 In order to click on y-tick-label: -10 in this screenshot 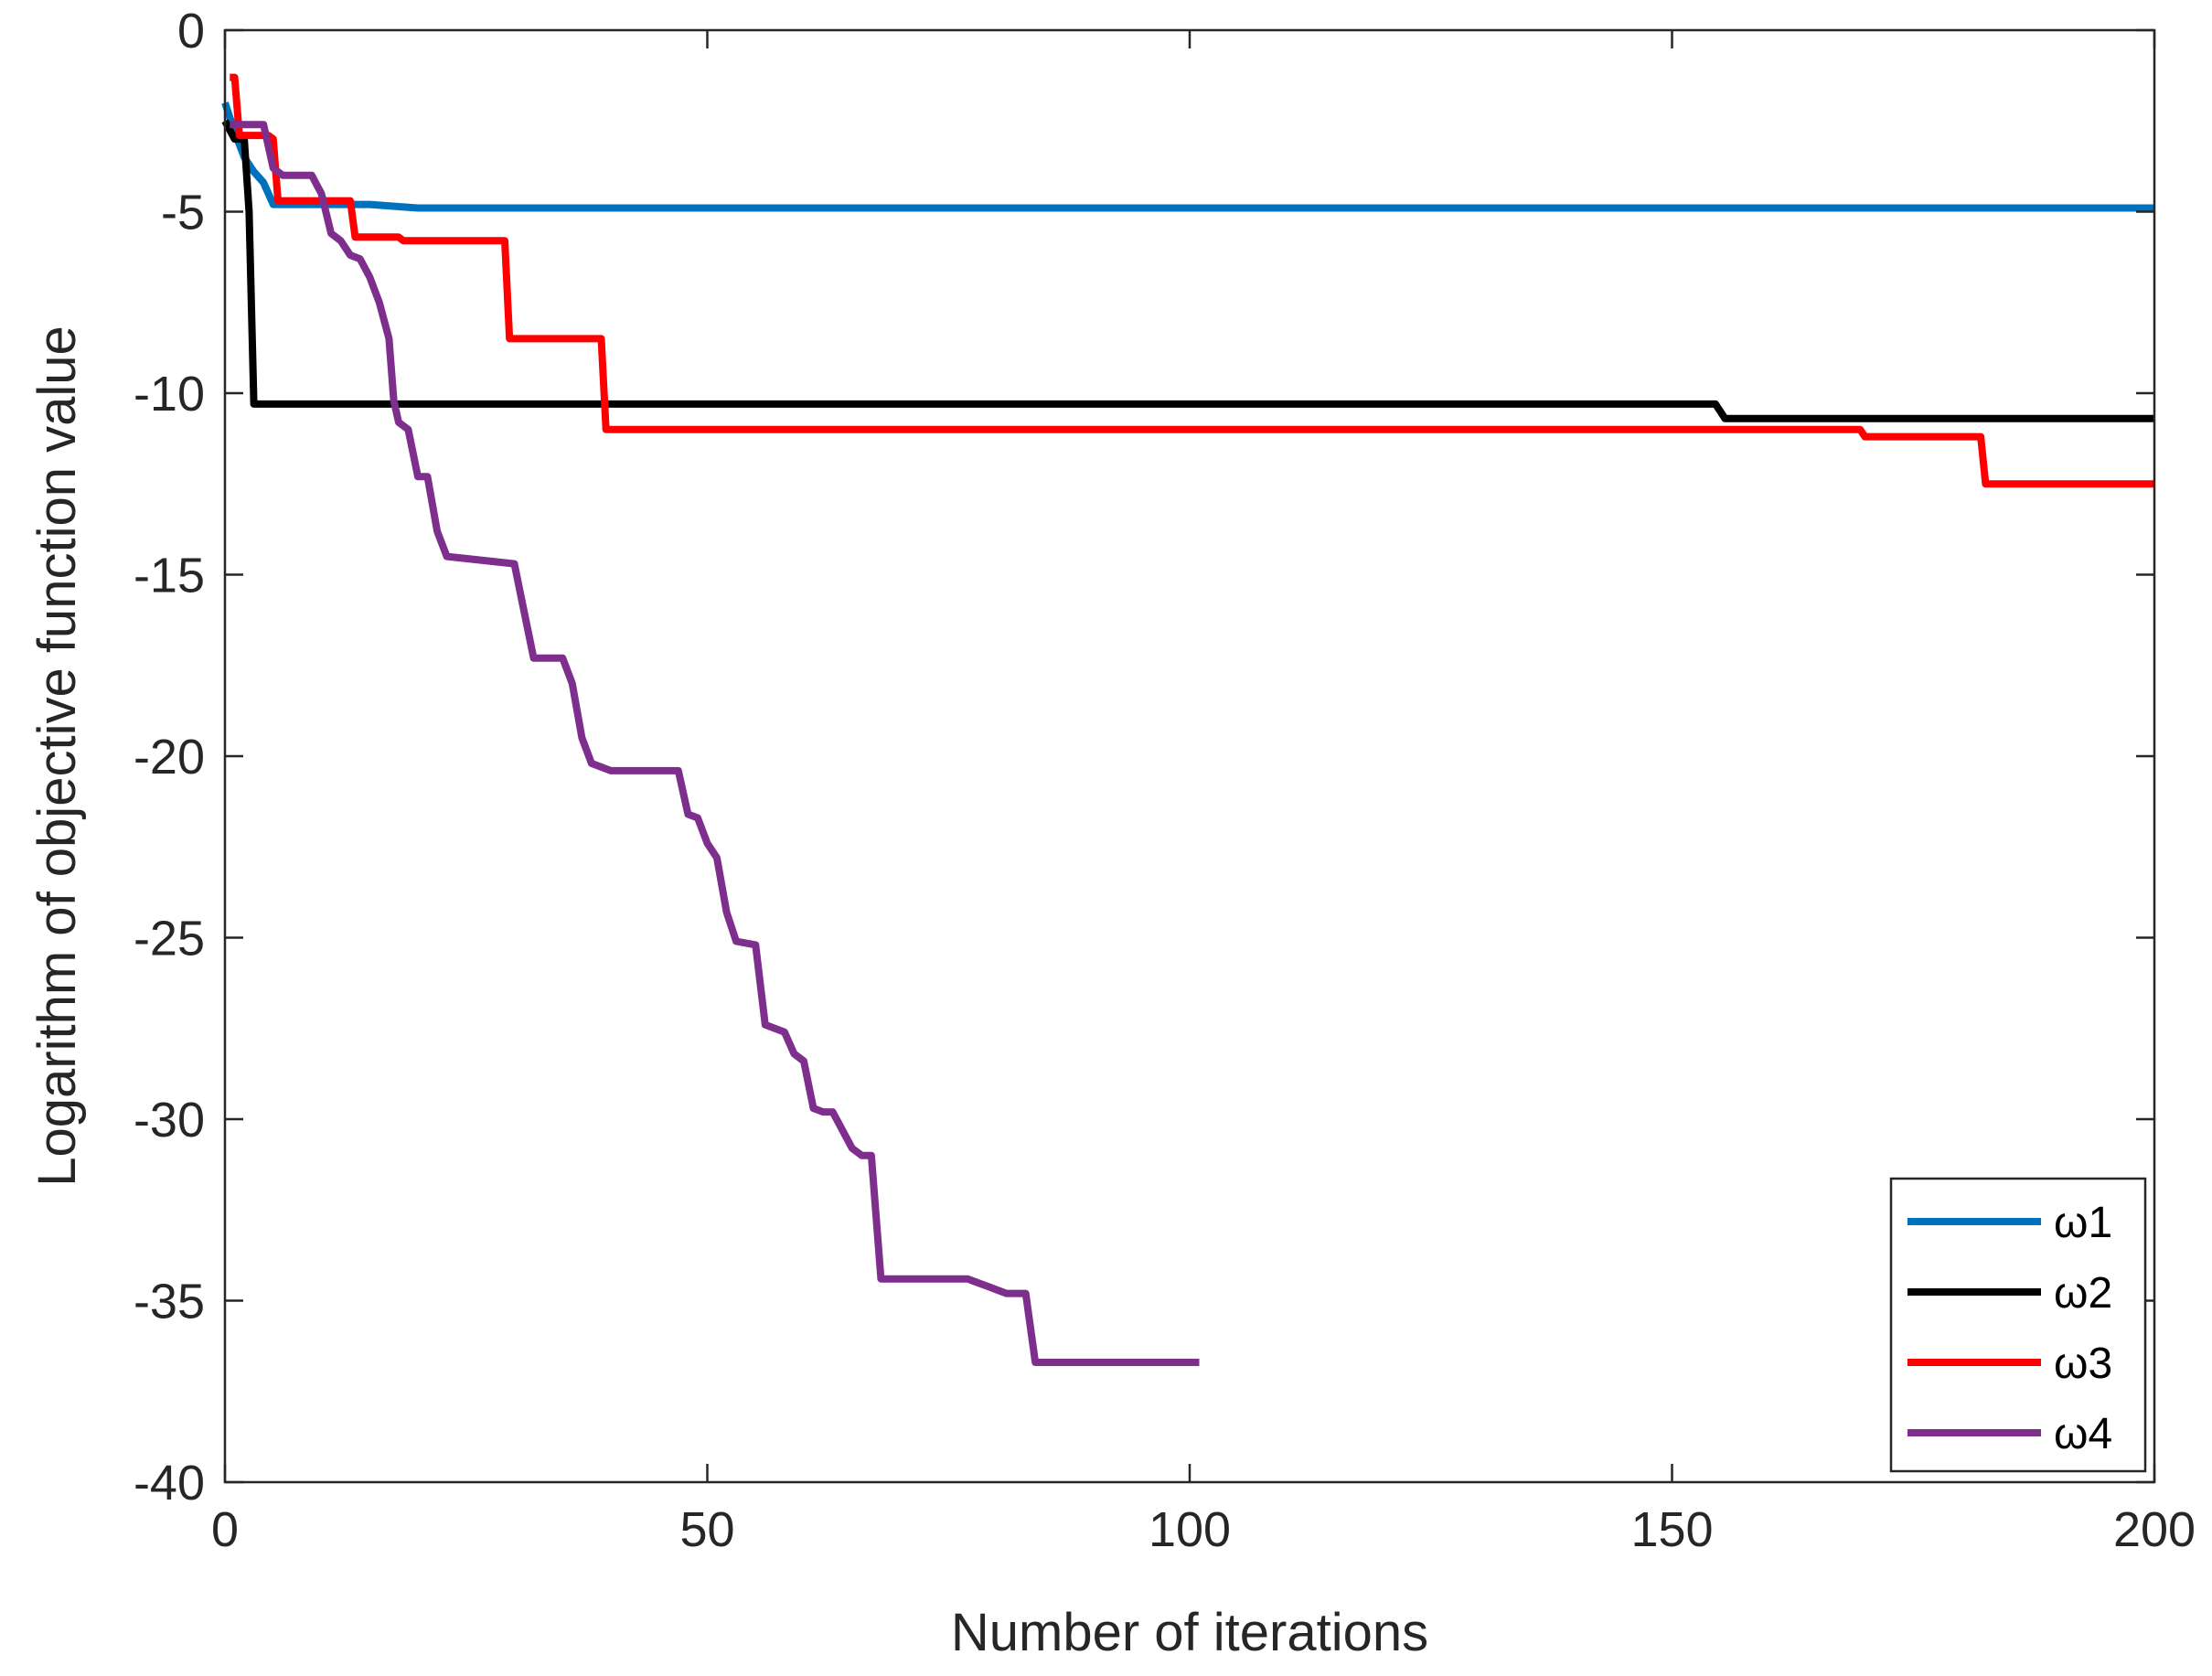, I will do `click(170, 394)`.